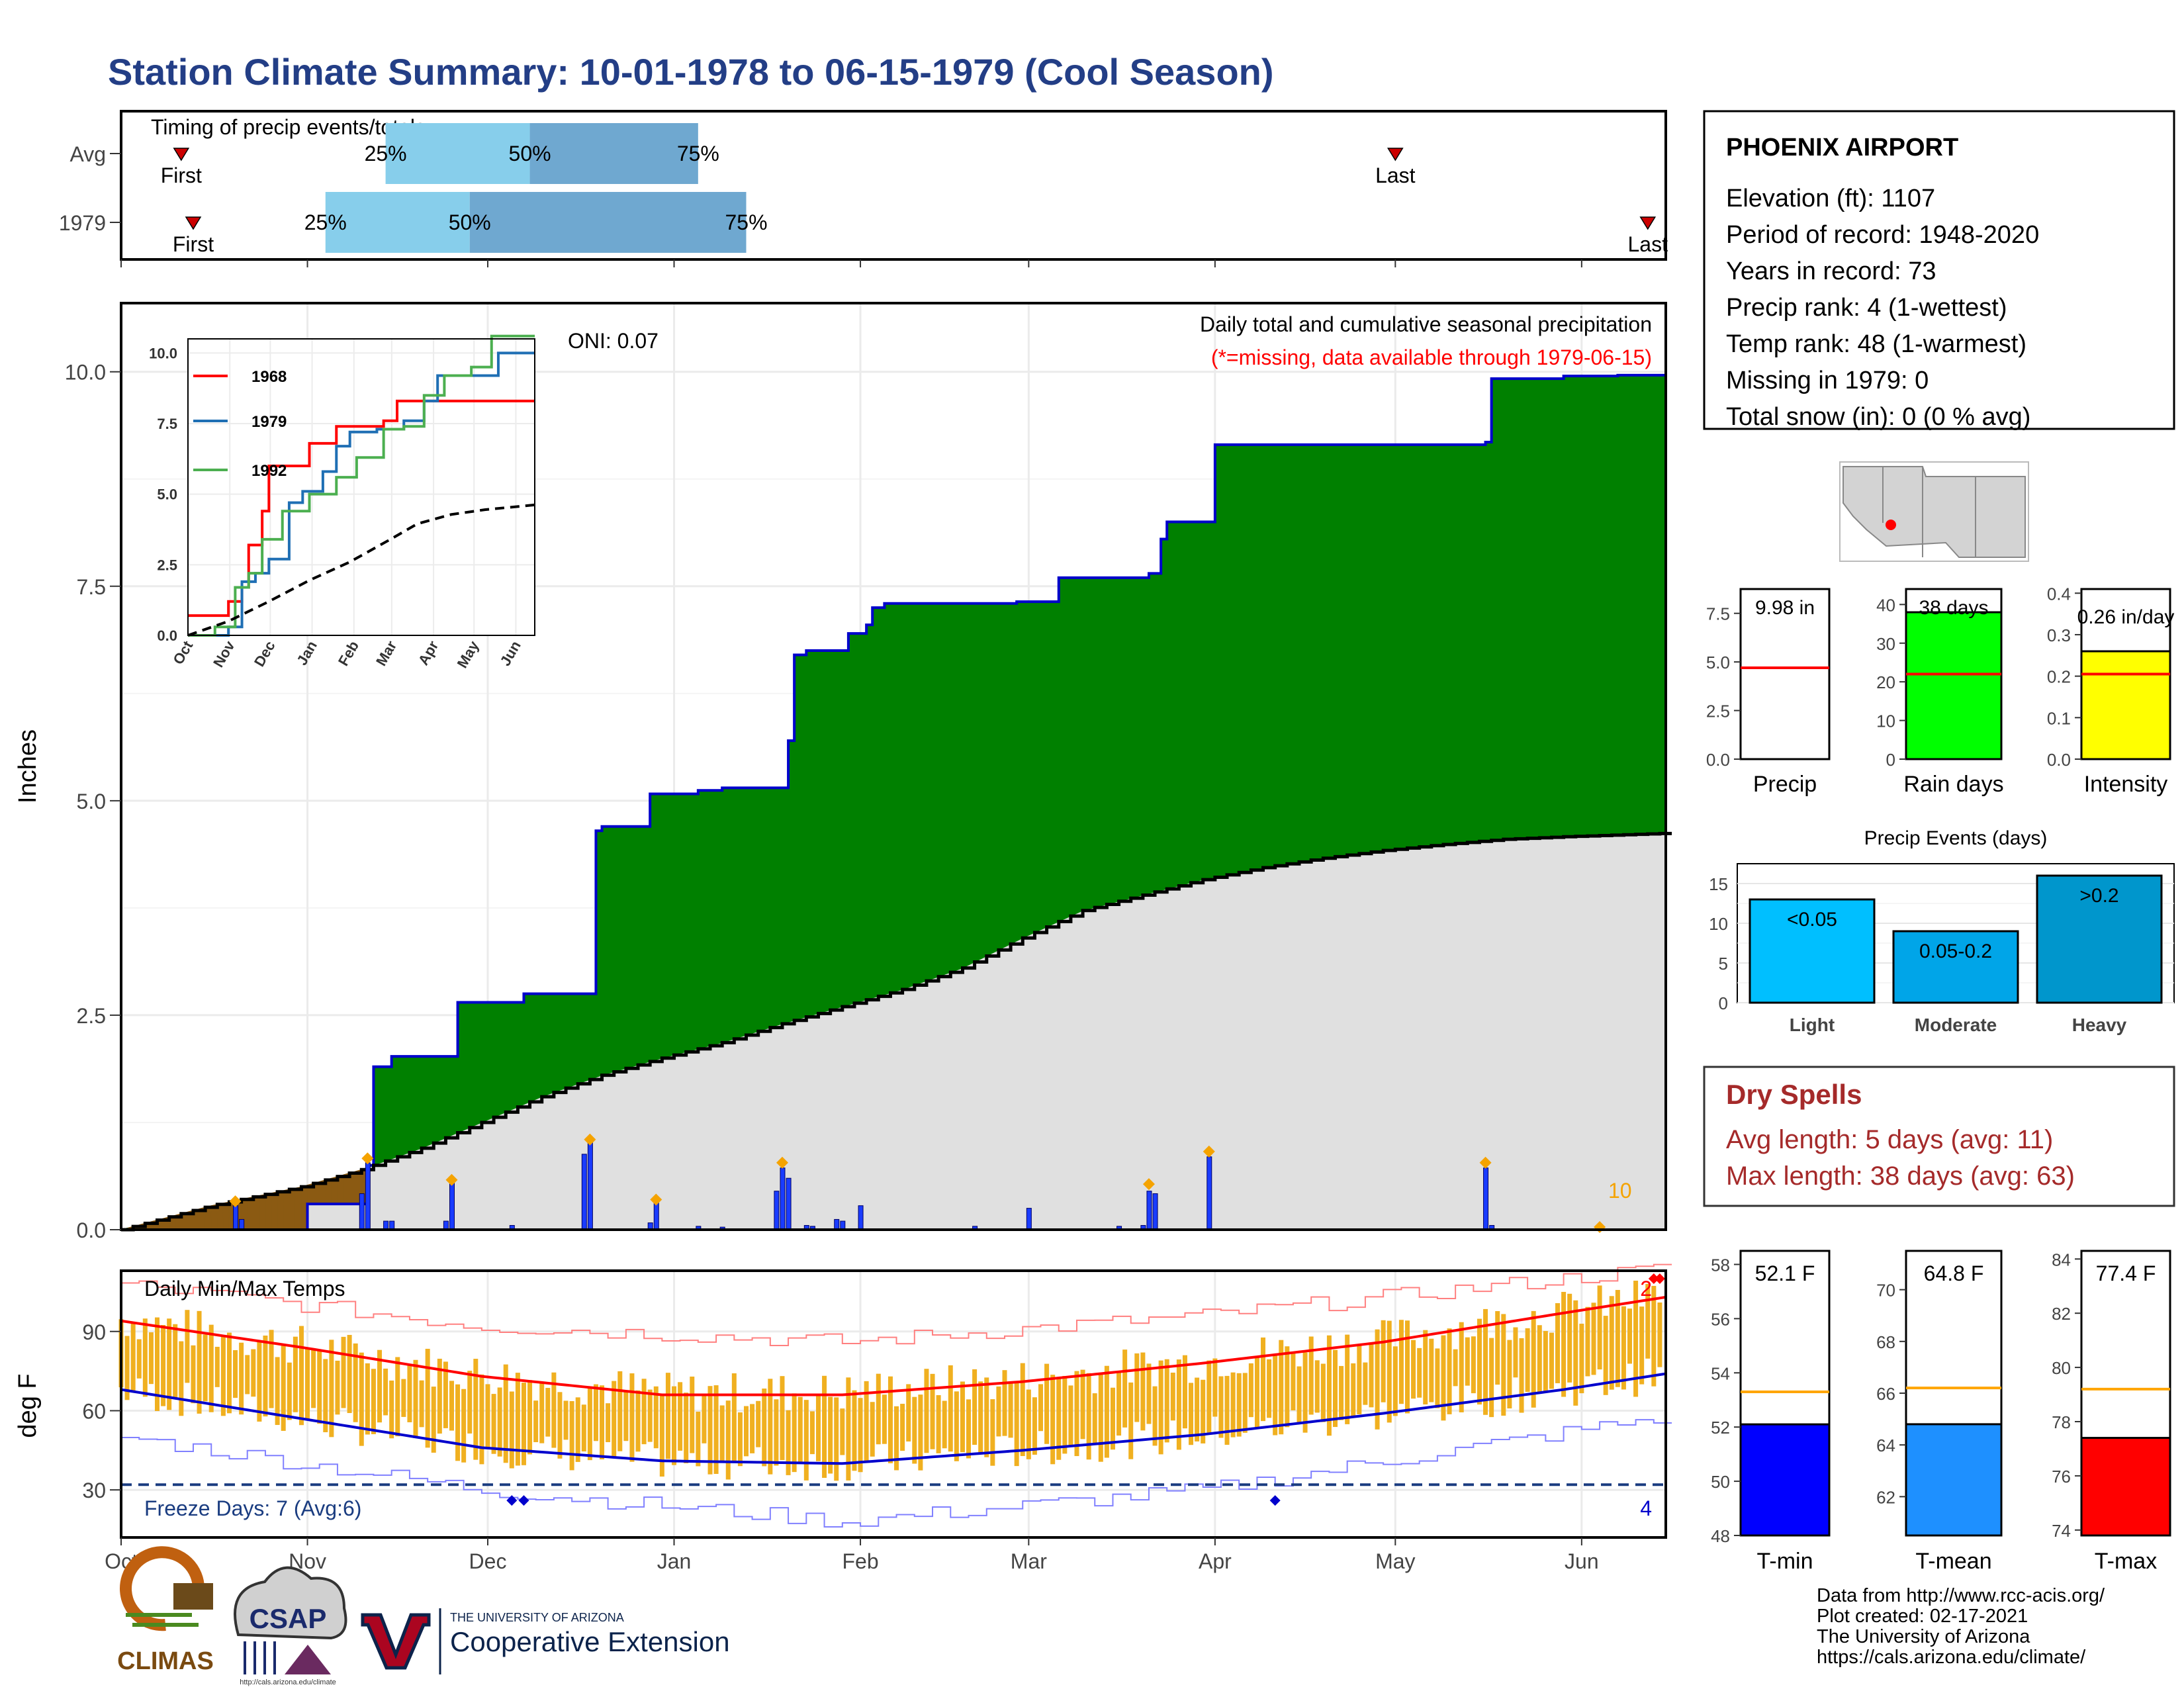 This screenshot has width=2184, height=1691. Describe the element at coordinates (1885, 605) in the screenshot. I see `mini-y-tick: 40` at that location.